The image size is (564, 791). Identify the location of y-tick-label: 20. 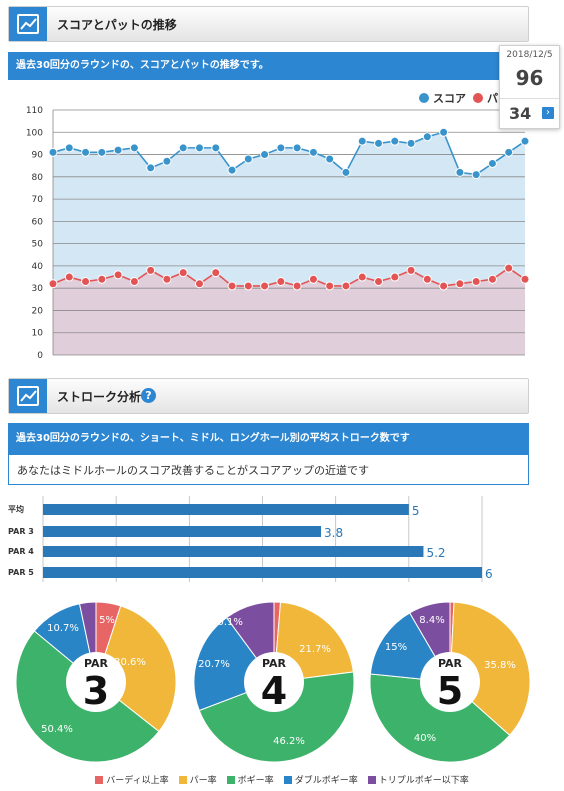
(38, 311).